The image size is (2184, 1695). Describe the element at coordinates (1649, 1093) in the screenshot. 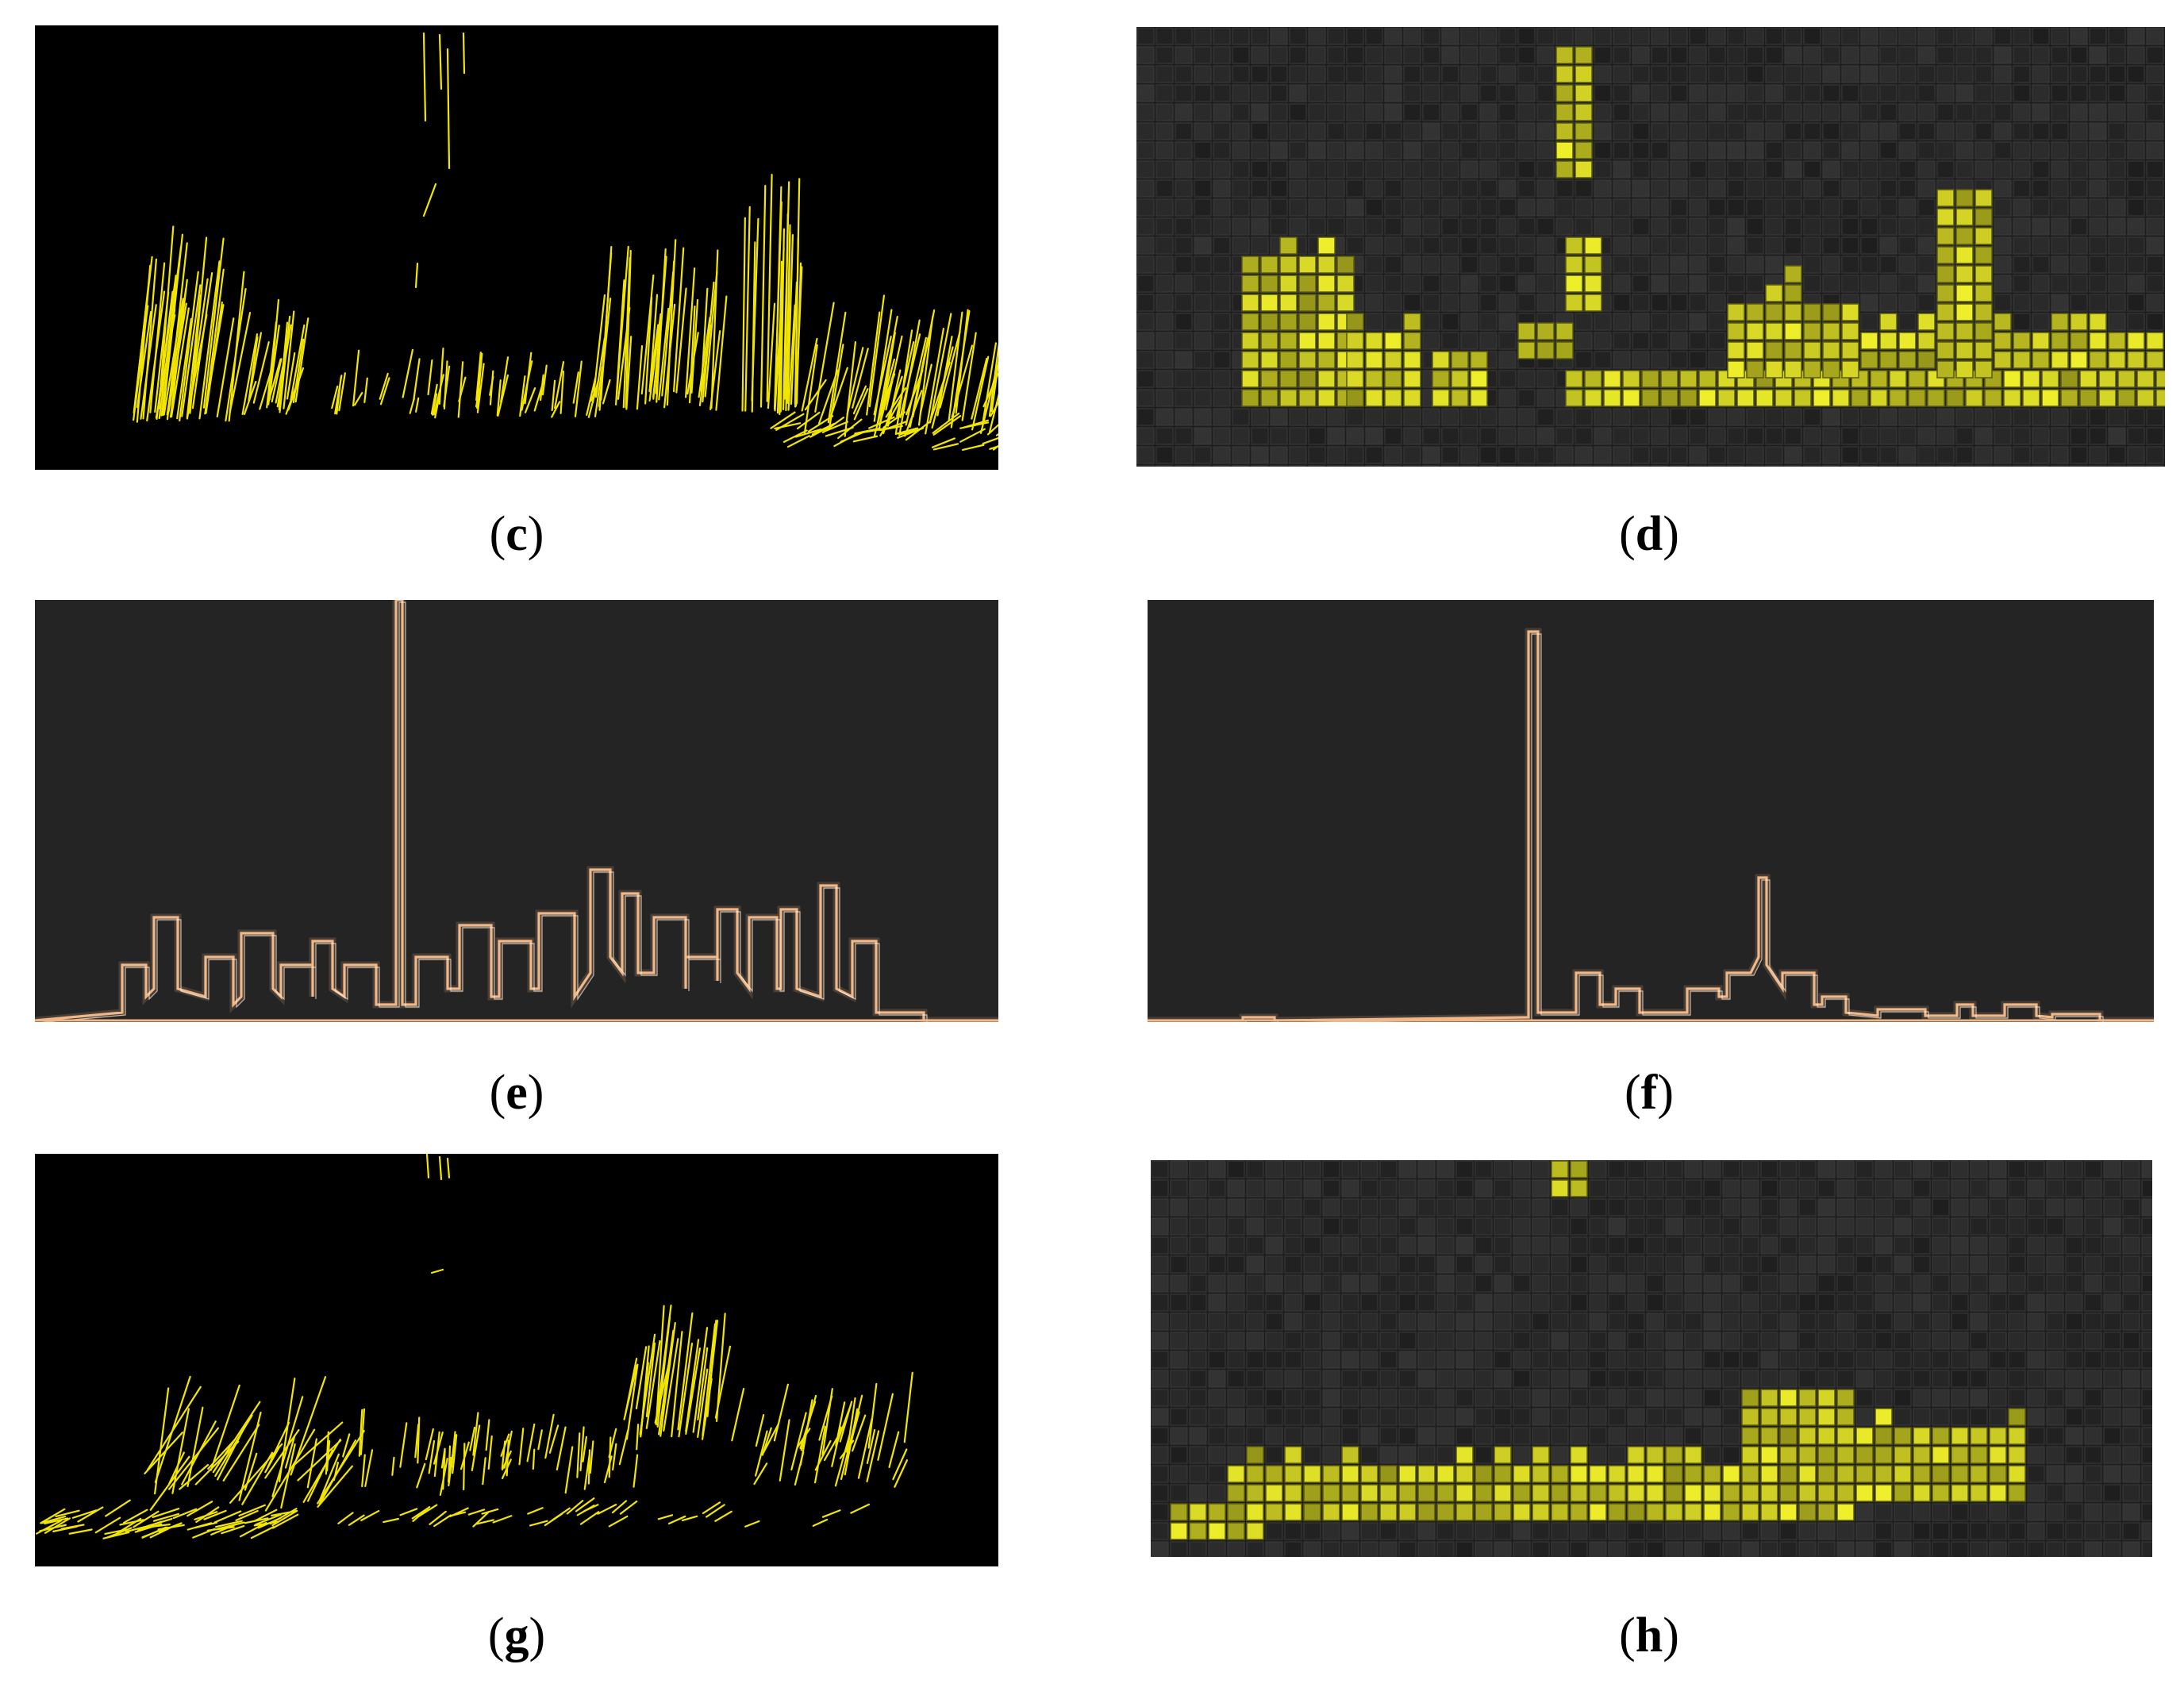

I see `caption-f: (f)` at that location.